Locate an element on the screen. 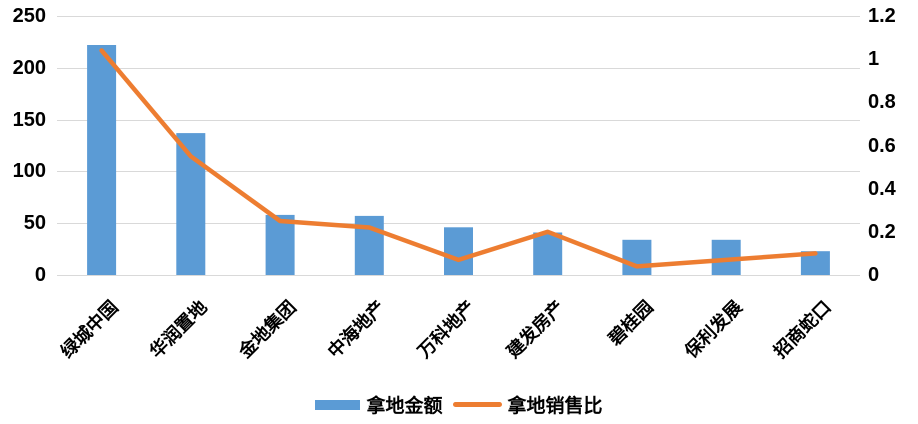 This screenshot has height=424, width=918. legend-bar-swatch is located at coordinates (338, 404).